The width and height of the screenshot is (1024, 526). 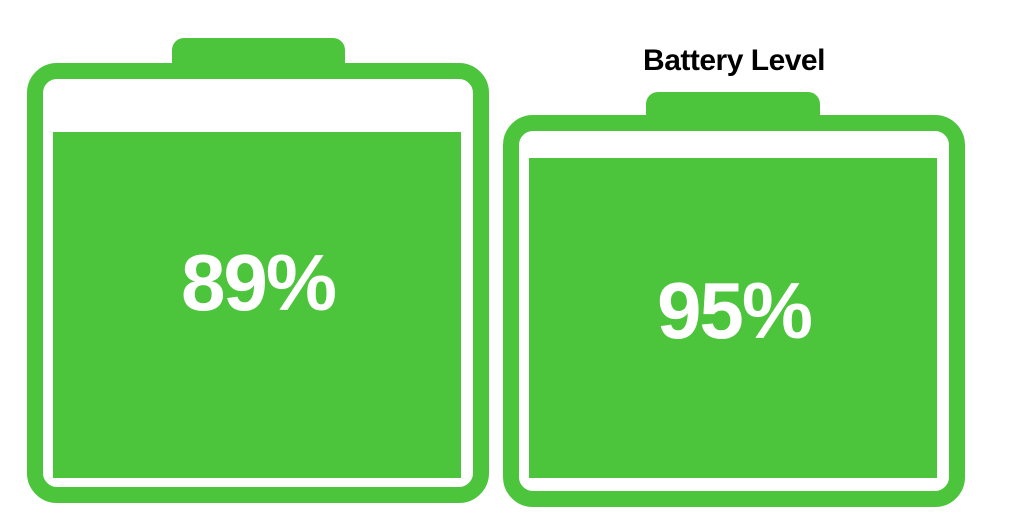 I want to click on battery-percent-label: 95%, so click(x=734, y=310).